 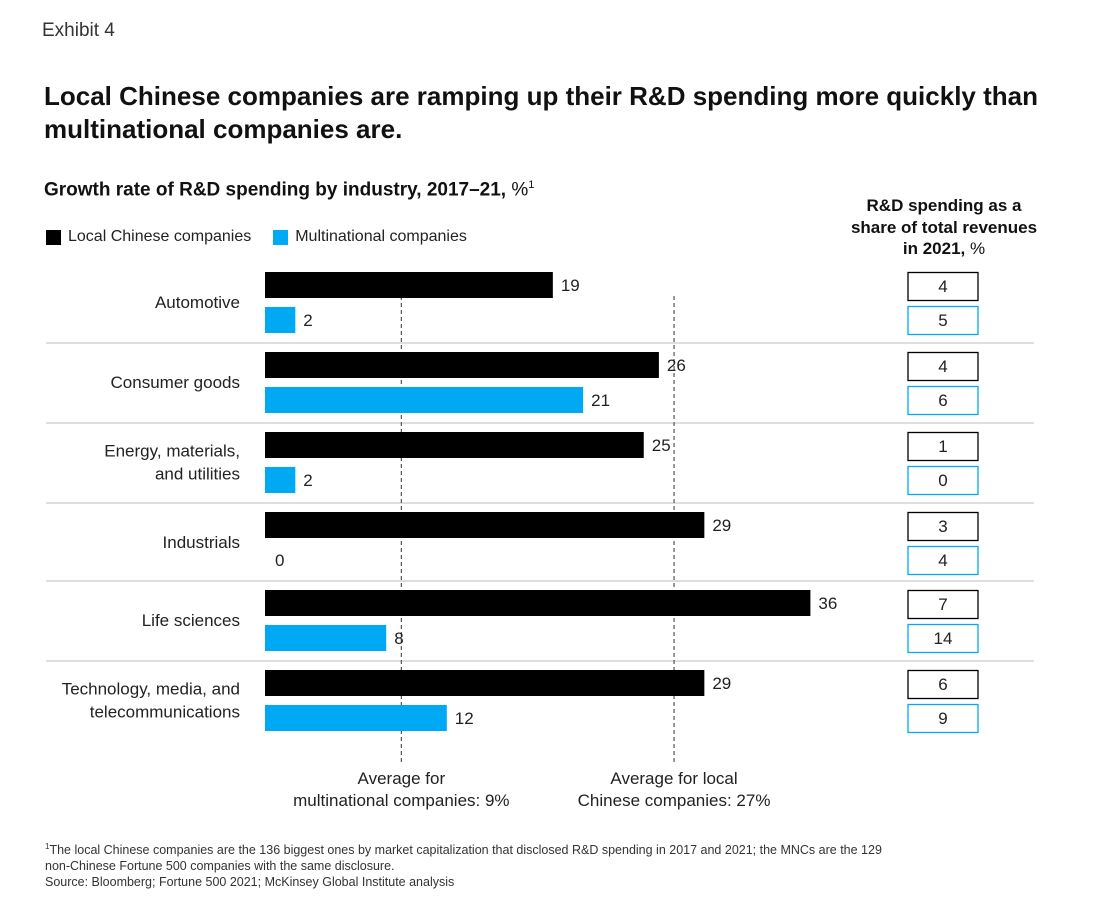 I want to click on data-label-local: 19, so click(x=570, y=285).